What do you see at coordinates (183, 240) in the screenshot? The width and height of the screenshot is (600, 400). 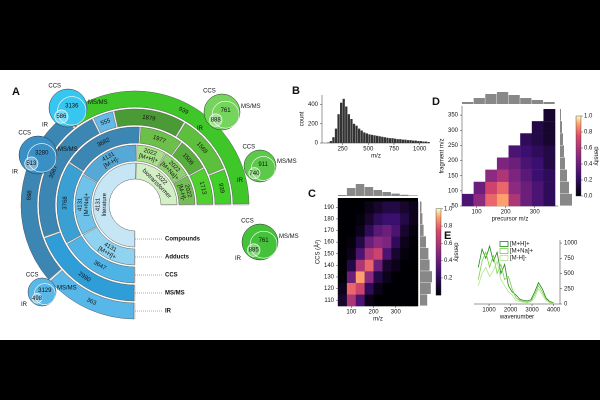 I see `ring-label: Compounds` at bounding box center [183, 240].